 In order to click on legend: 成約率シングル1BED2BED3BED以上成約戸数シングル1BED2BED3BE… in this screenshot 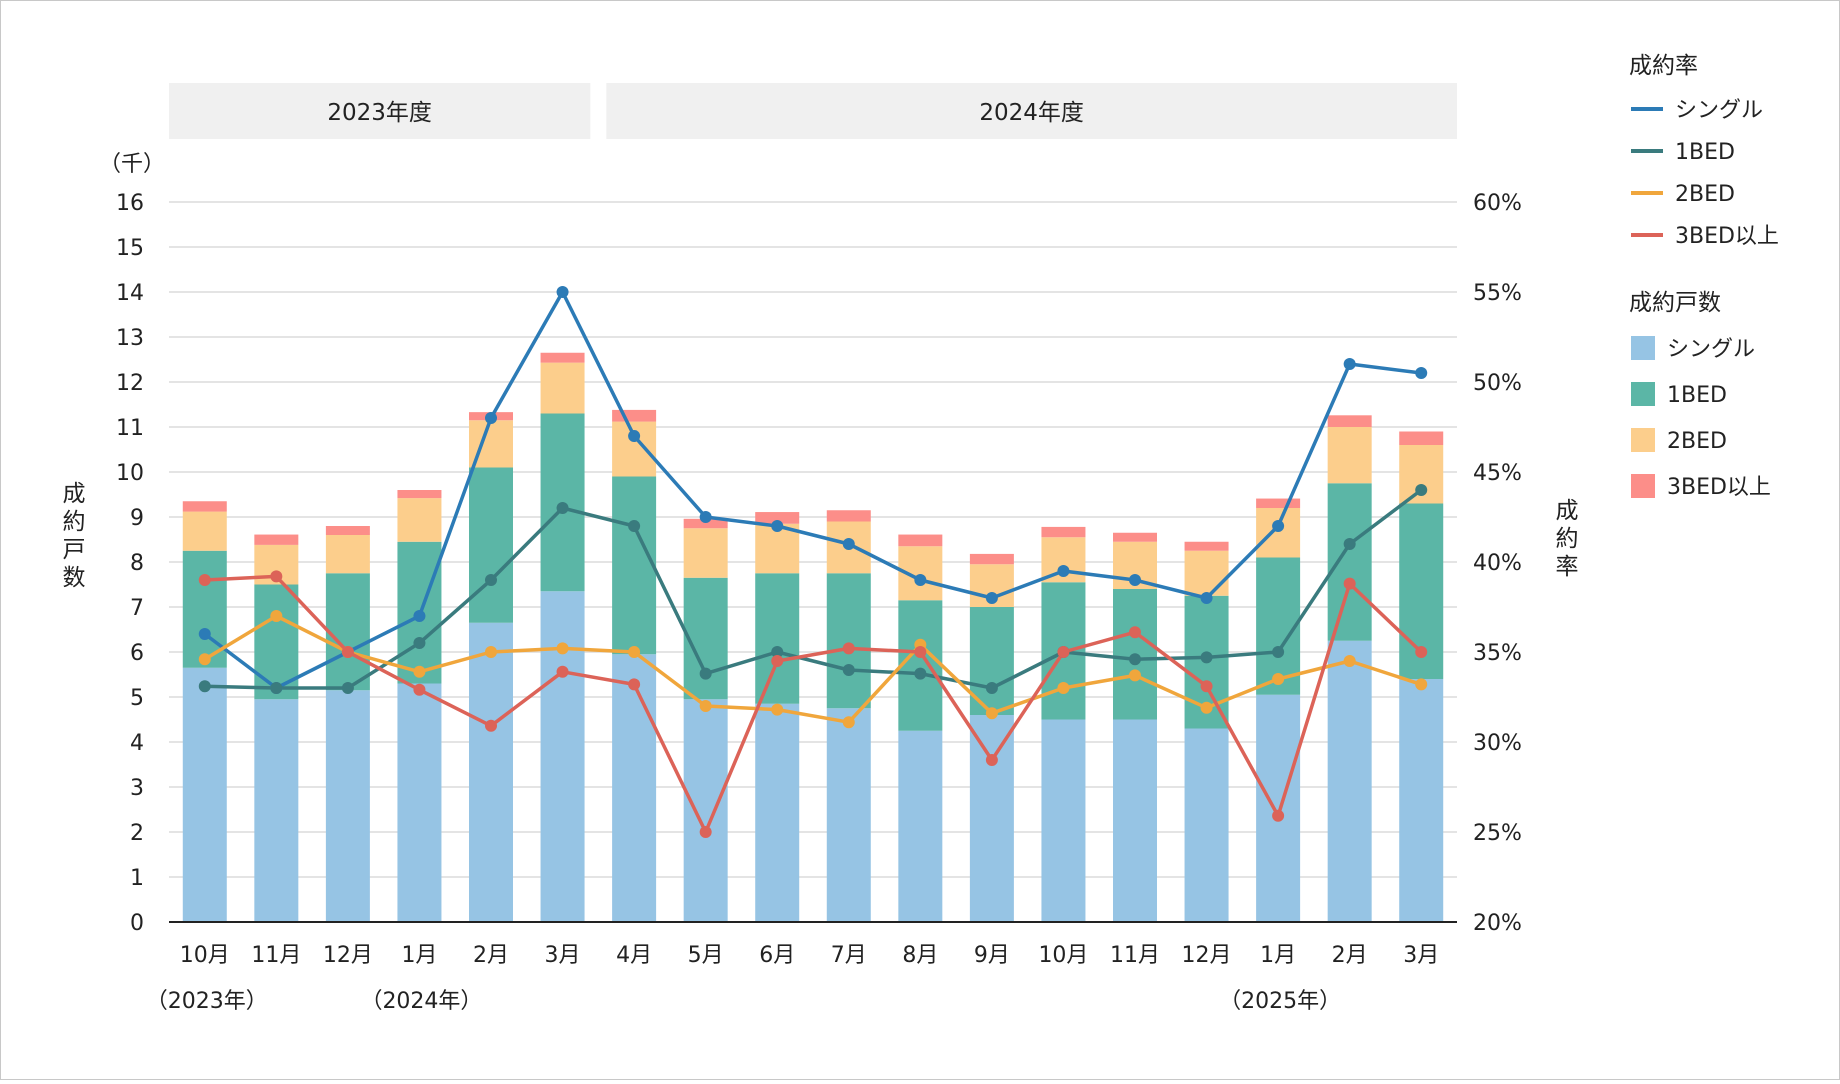, I will do `click(1704, 276)`.